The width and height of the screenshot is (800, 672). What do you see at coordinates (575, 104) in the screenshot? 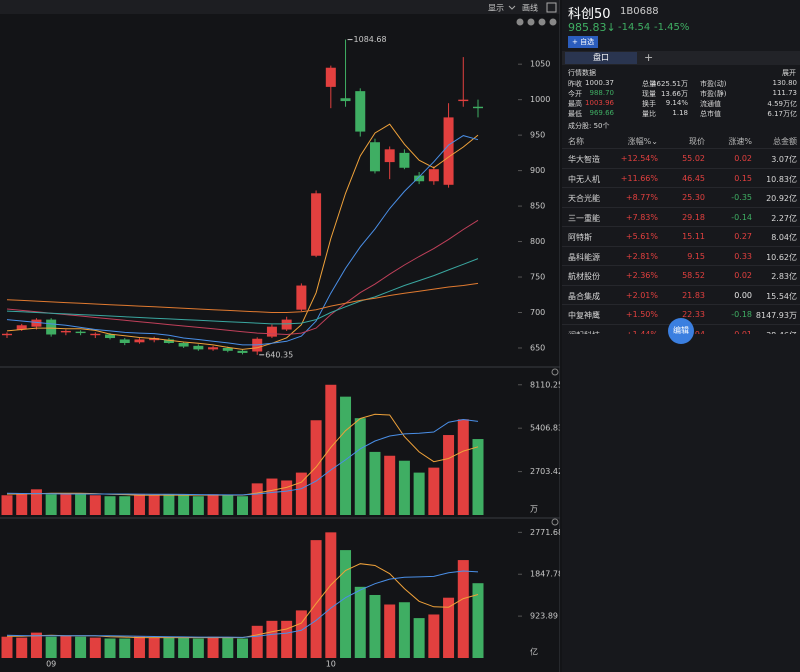
I see `stat-label: 最高` at bounding box center [575, 104].